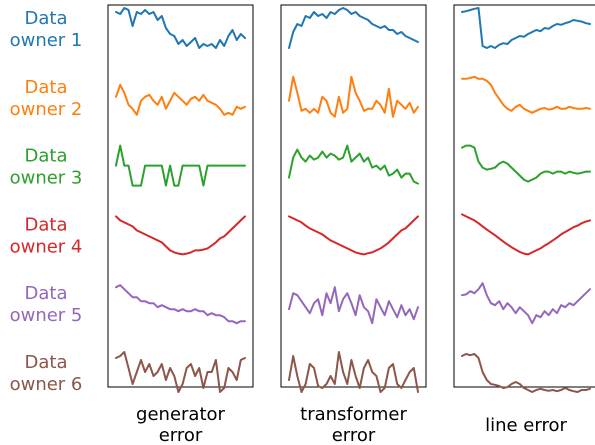 The height and width of the screenshot is (445, 595). I want to click on panel-title: transformer, so click(353, 414).